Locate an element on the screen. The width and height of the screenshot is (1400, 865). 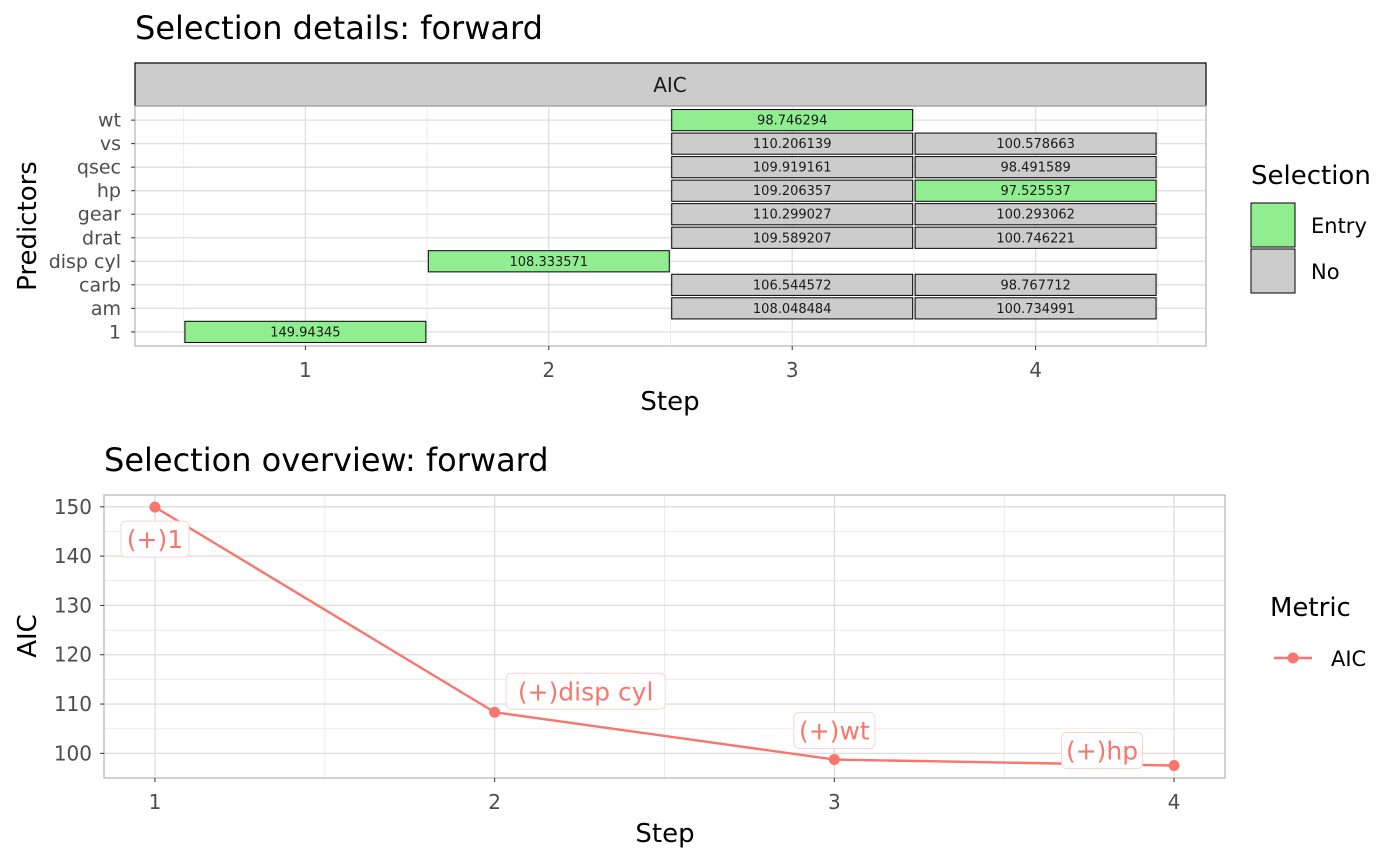
metric-legend: AIC is located at coordinates (1320, 659).